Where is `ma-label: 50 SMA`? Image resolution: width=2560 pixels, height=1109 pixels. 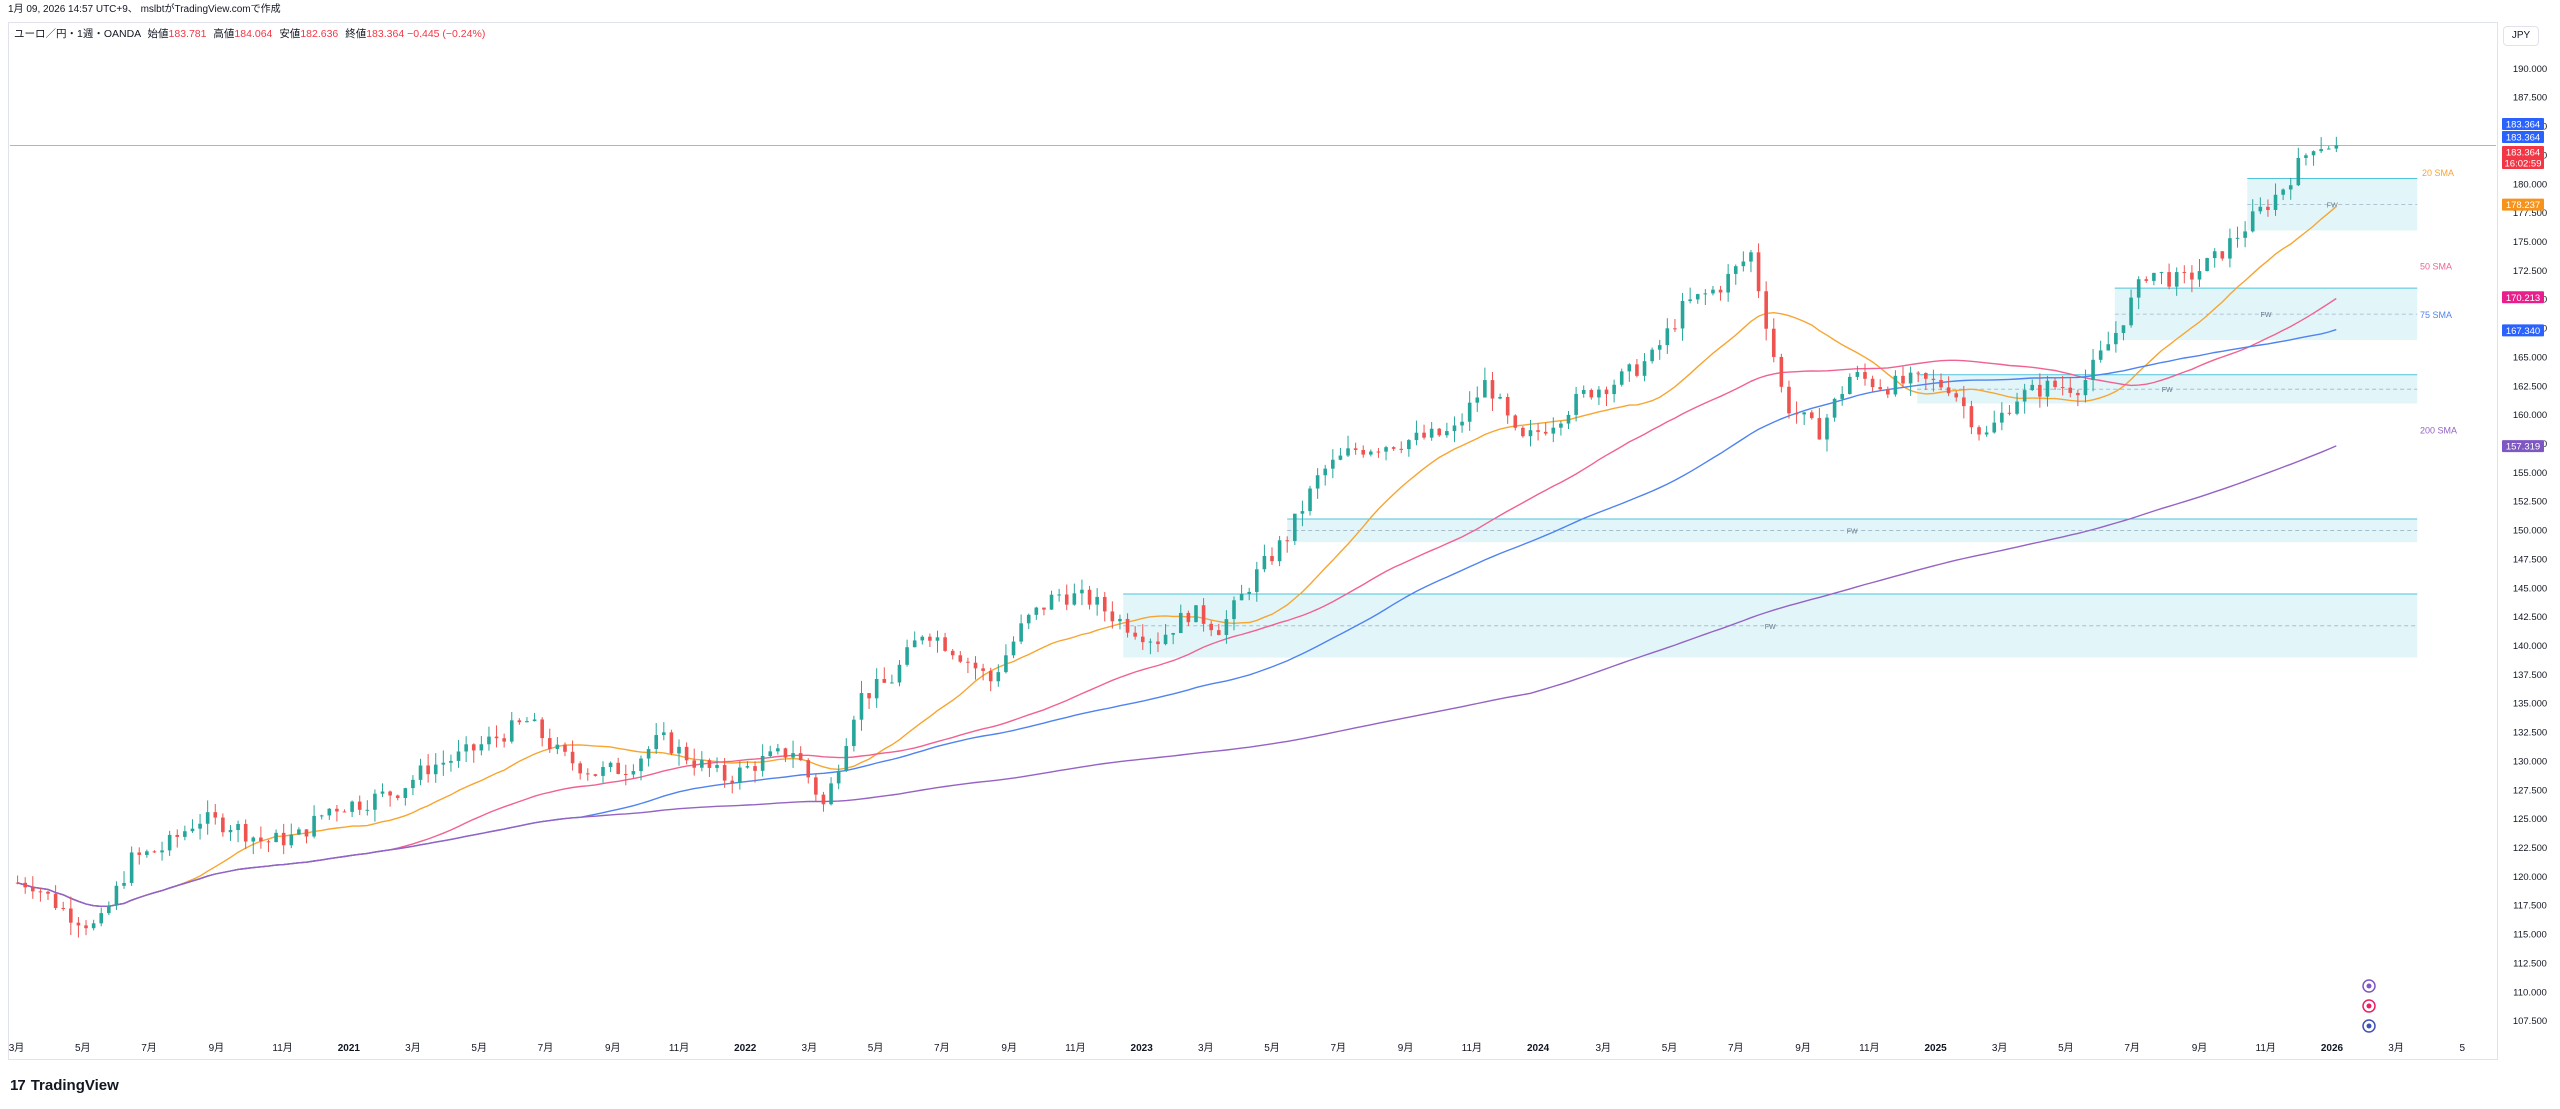 ma-label: 50 SMA is located at coordinates (2436, 267).